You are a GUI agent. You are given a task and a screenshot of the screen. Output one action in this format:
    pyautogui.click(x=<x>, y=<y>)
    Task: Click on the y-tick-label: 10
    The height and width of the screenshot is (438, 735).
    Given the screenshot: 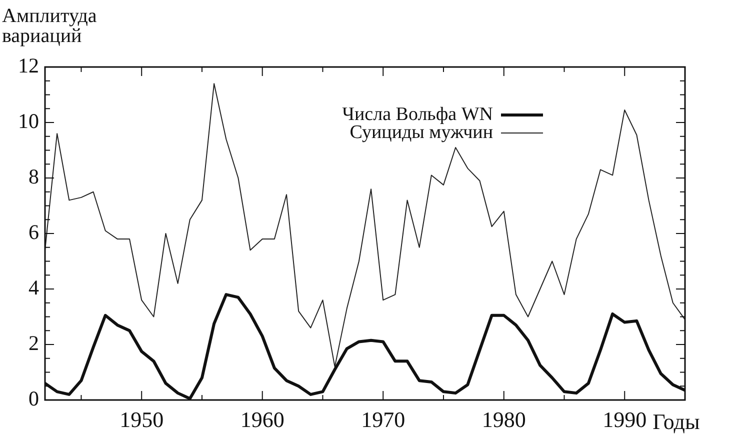 What is the action you would take?
    pyautogui.click(x=28, y=121)
    